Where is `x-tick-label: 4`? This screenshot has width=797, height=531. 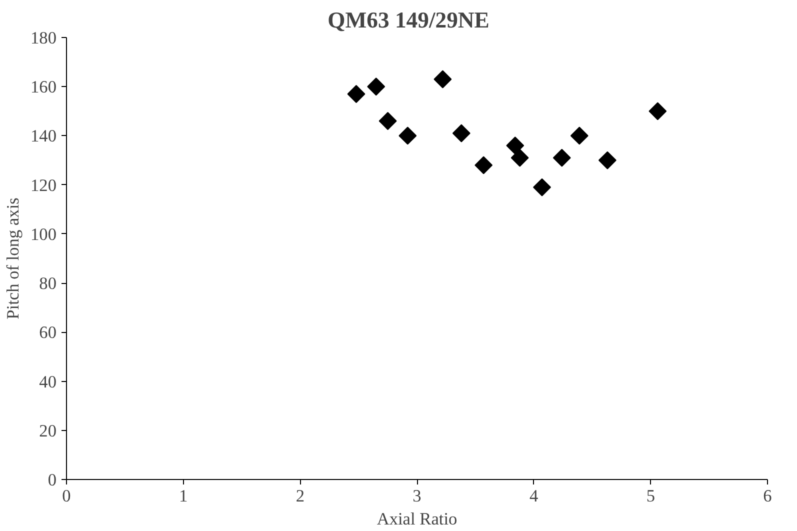
x-tick-label: 4 is located at coordinates (534, 496).